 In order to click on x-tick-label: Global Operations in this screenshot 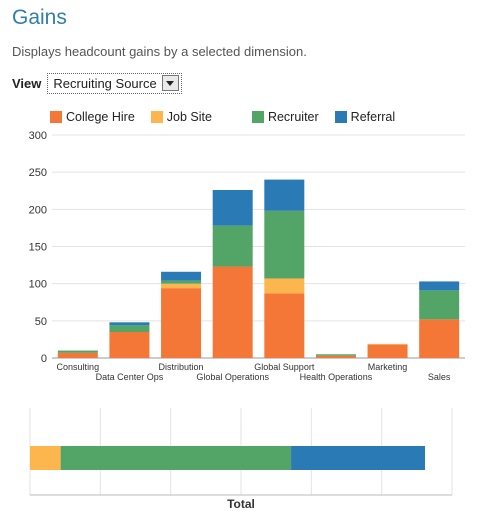, I will do `click(232, 377)`.